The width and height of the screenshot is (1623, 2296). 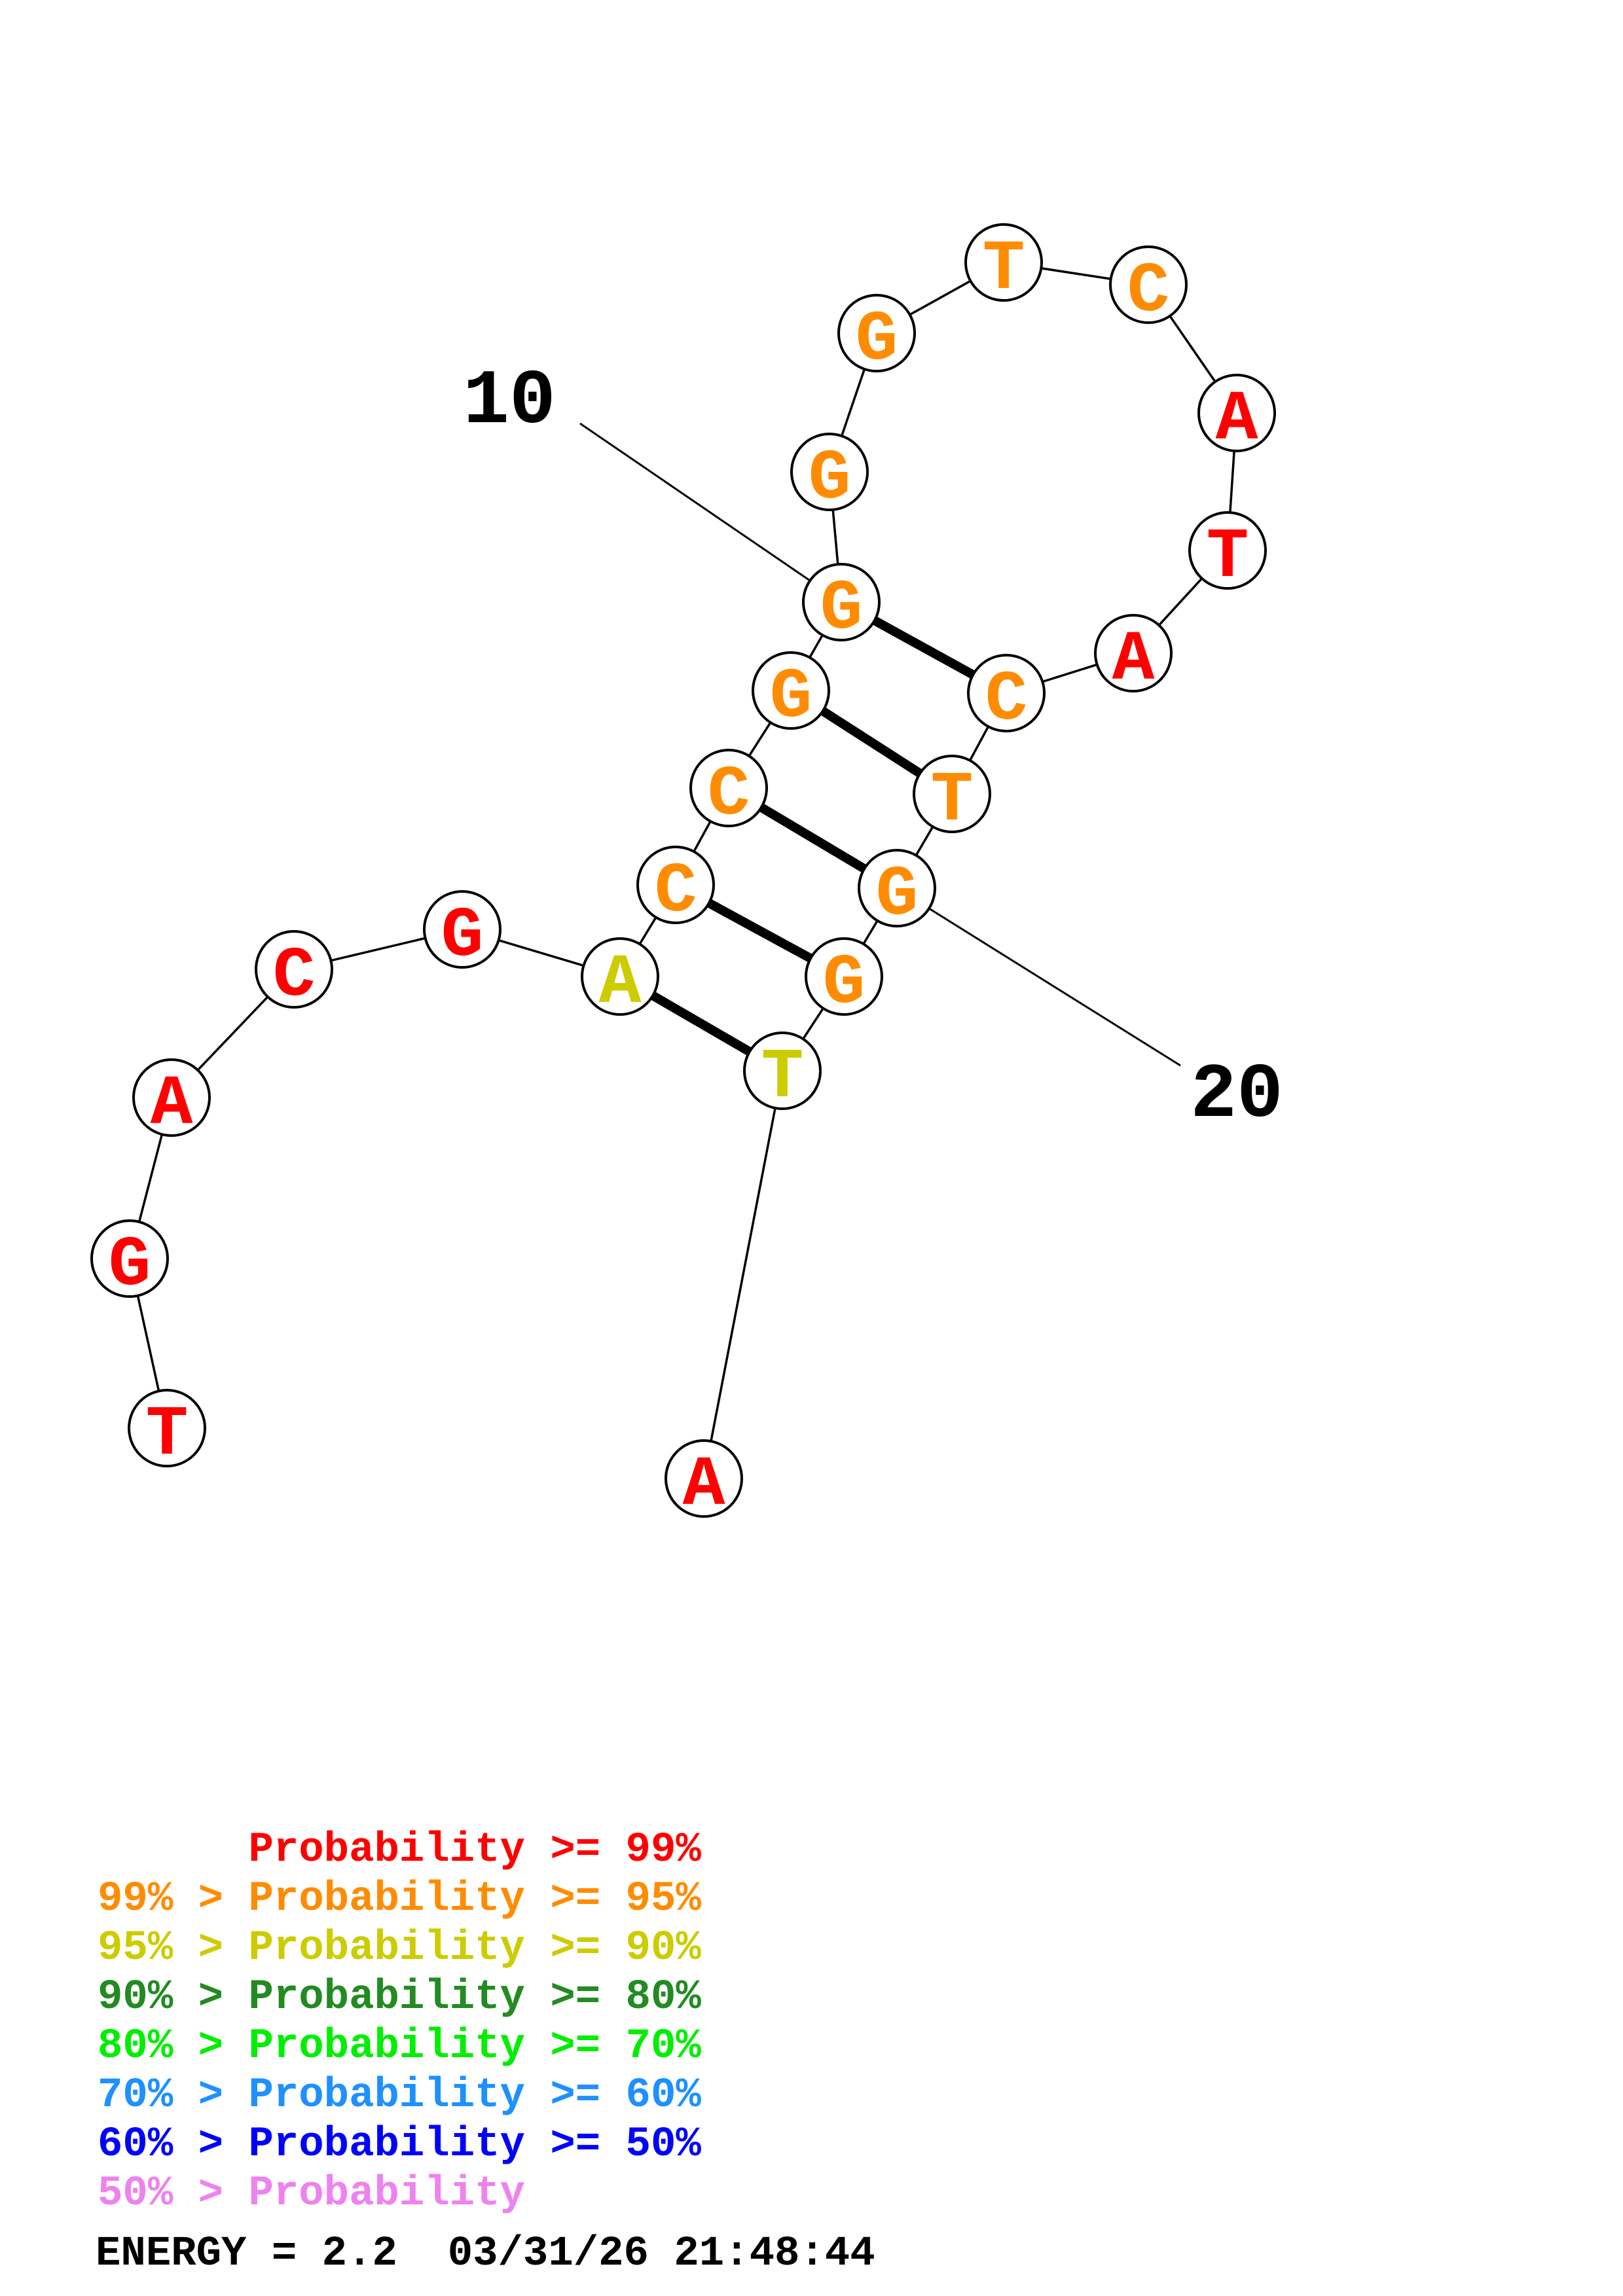 I want to click on nucleotide-21: G, so click(x=844, y=980).